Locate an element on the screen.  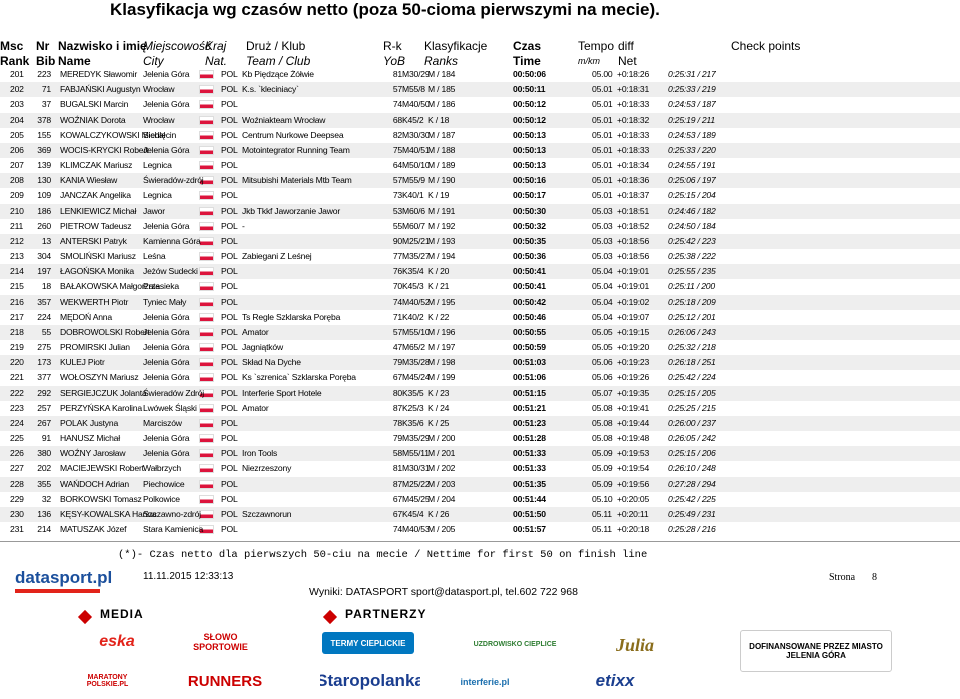
cell-city: Wrocław is located at coordinates (159, 89).